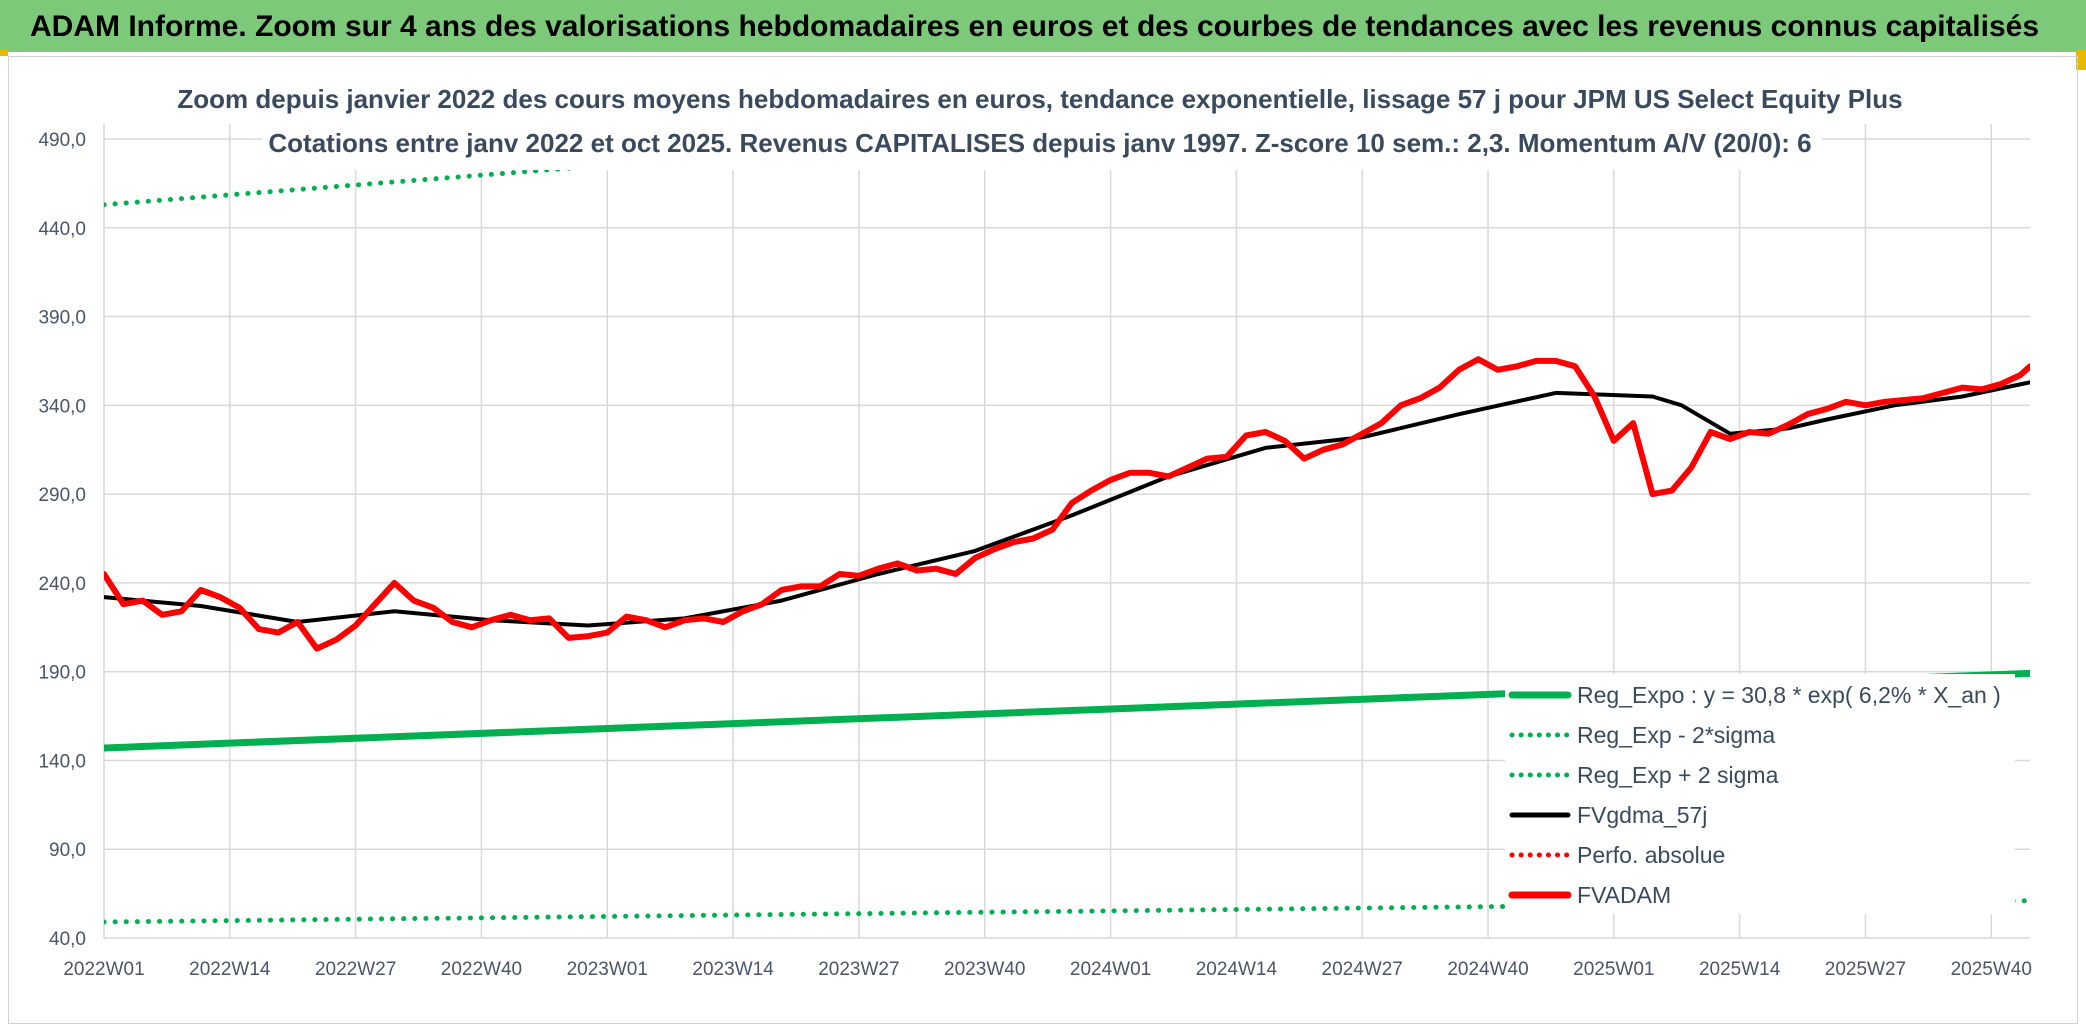 This screenshot has width=2086, height=1031. Describe the element at coordinates (1740, 969) in the screenshot. I see `x-tick-label: 2025W14` at that location.